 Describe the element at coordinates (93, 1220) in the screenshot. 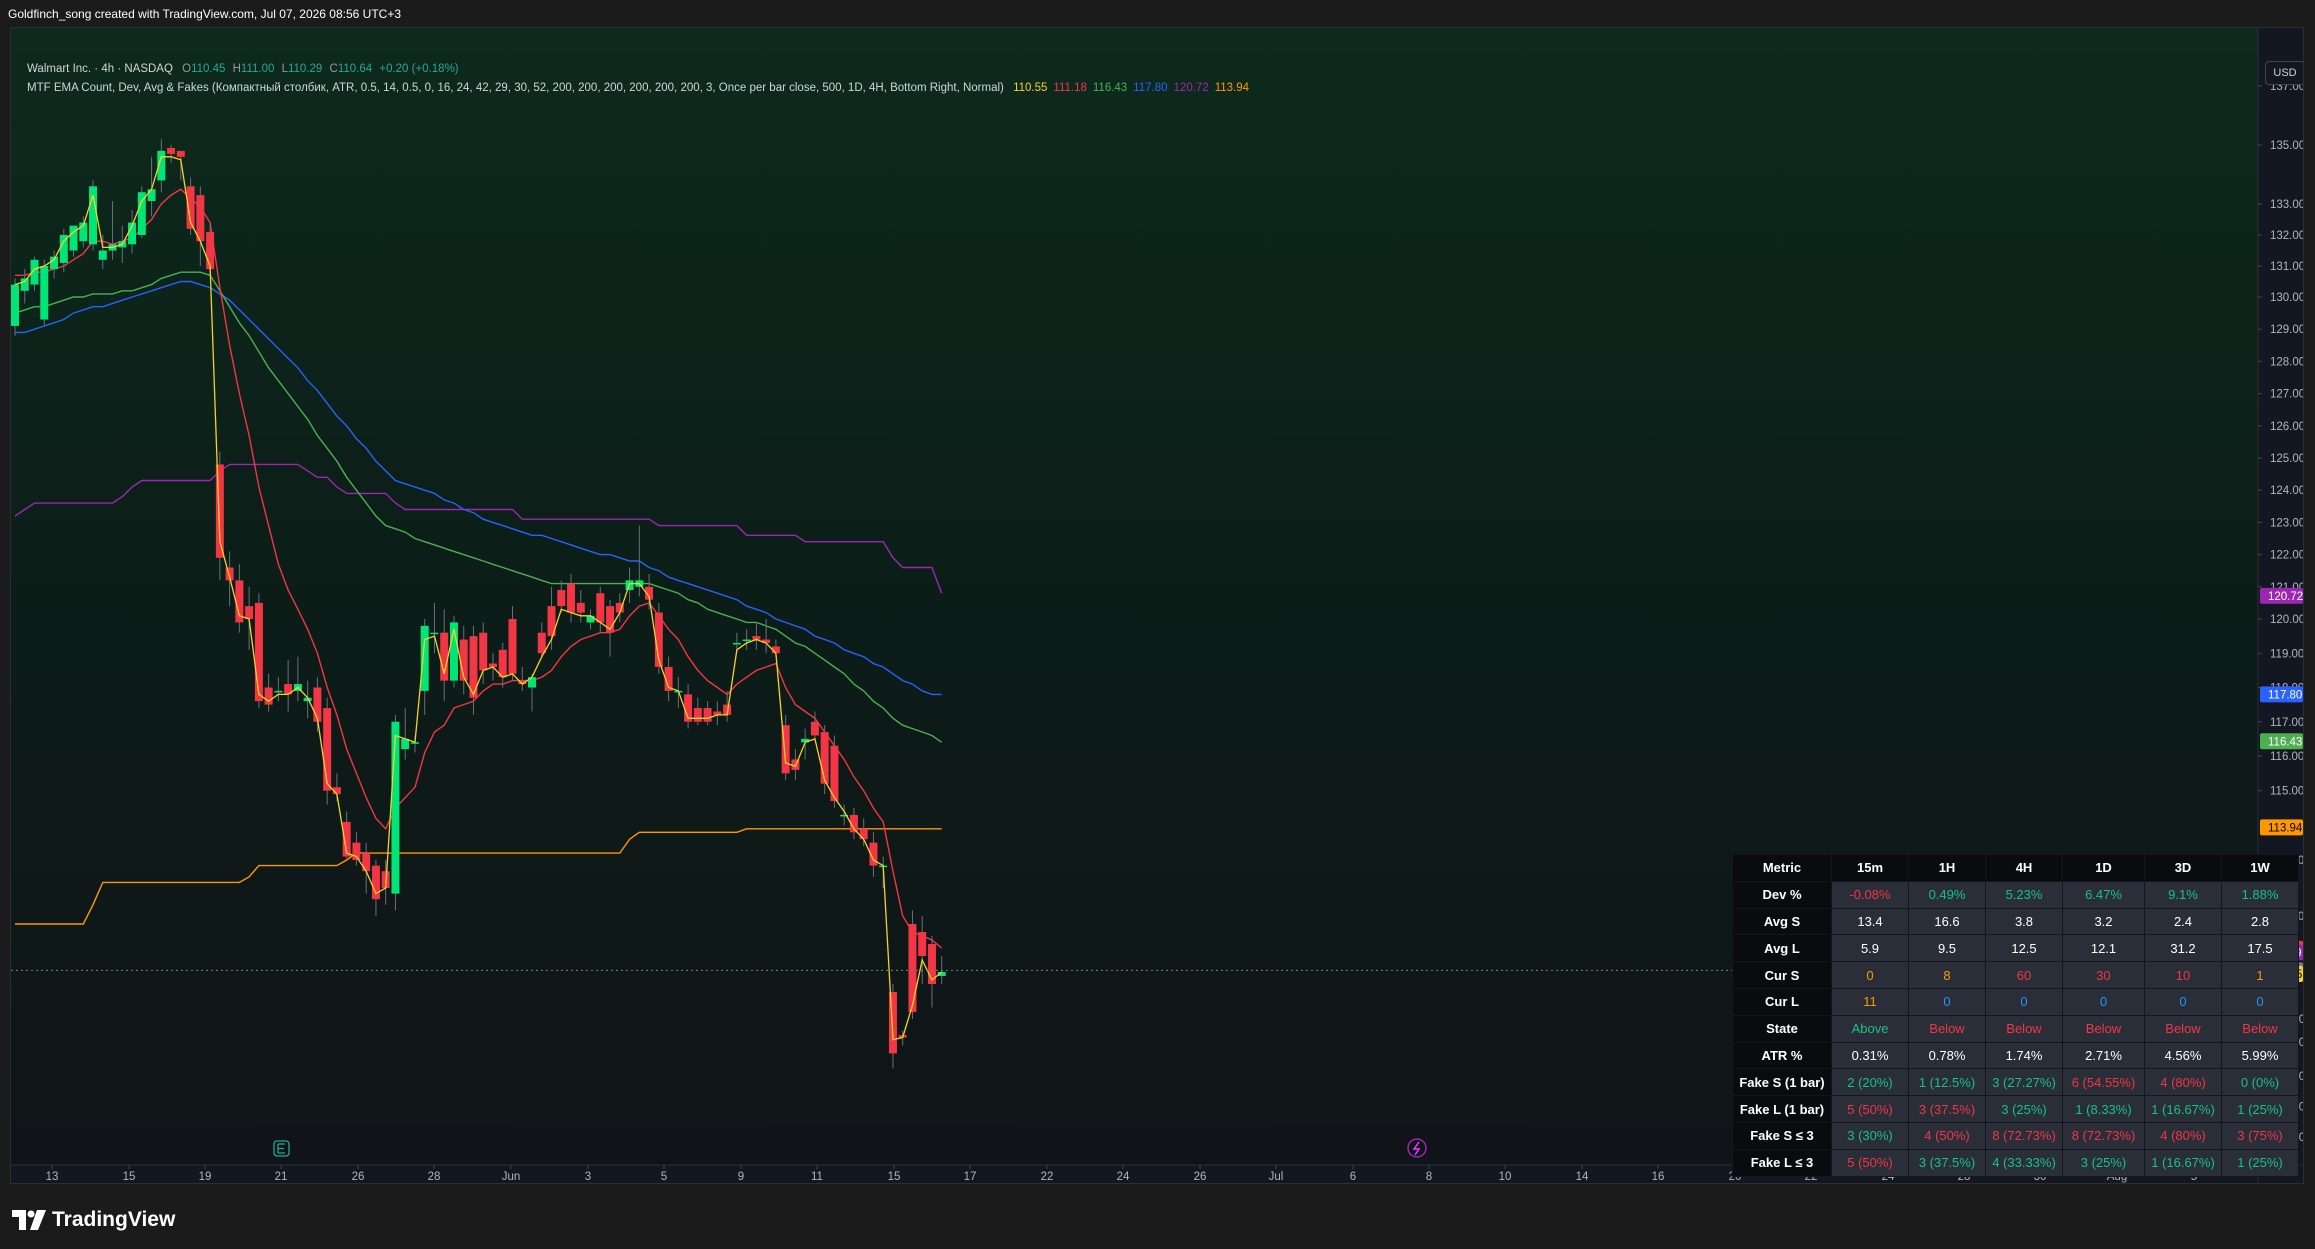

I see `tradingview-logo: TradingView` at that location.